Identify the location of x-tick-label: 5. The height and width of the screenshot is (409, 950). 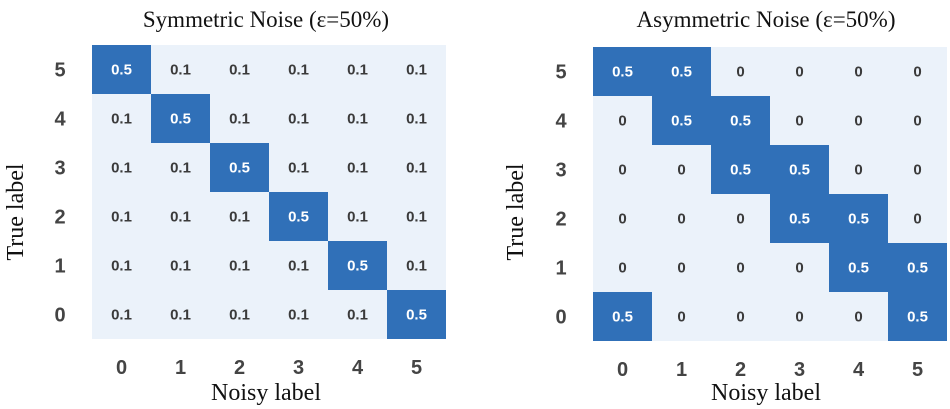
(416, 368).